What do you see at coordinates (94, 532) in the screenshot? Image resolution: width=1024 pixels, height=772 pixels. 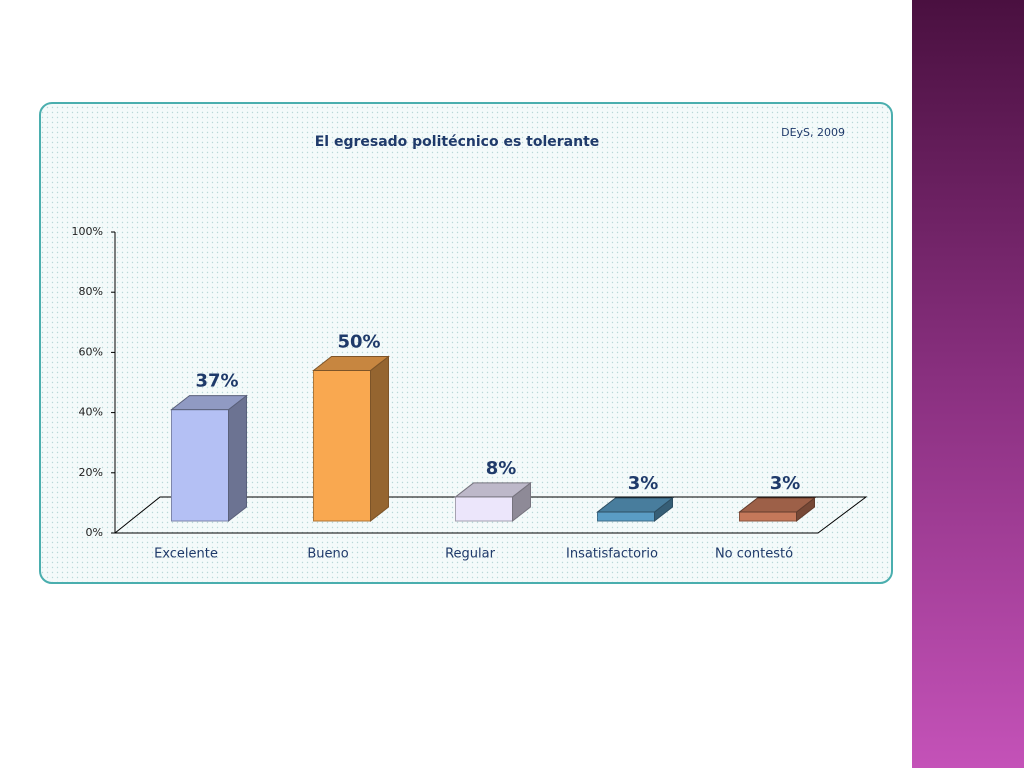 I see `y-tick-label: 0%` at bounding box center [94, 532].